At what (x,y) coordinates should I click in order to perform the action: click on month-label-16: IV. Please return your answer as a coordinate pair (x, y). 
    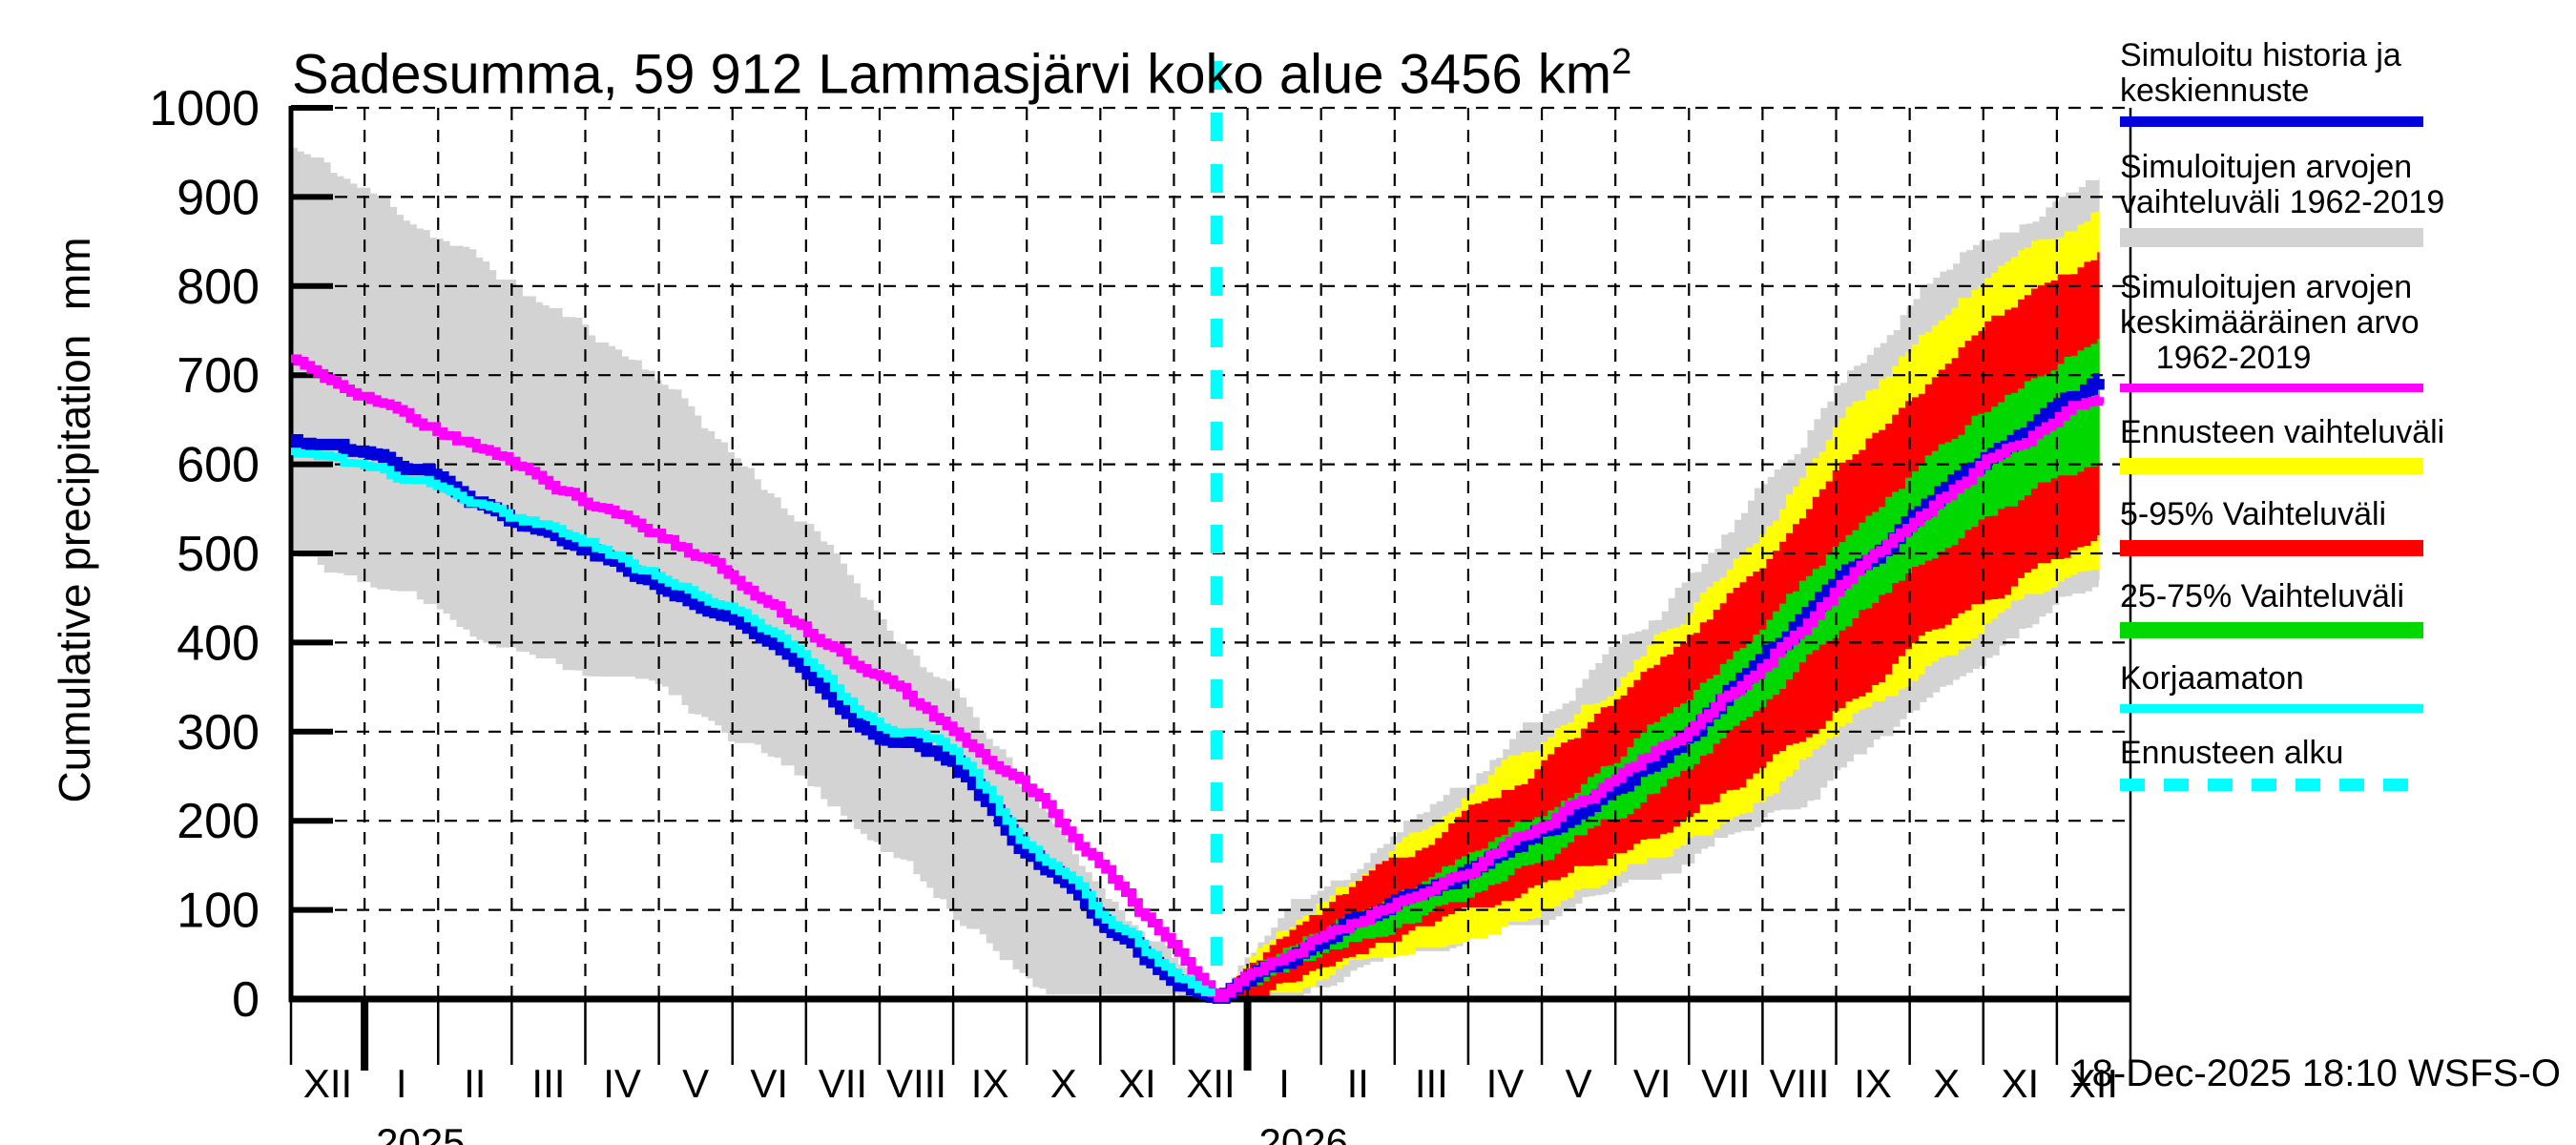
    Looking at the image, I should click on (1505, 1083).